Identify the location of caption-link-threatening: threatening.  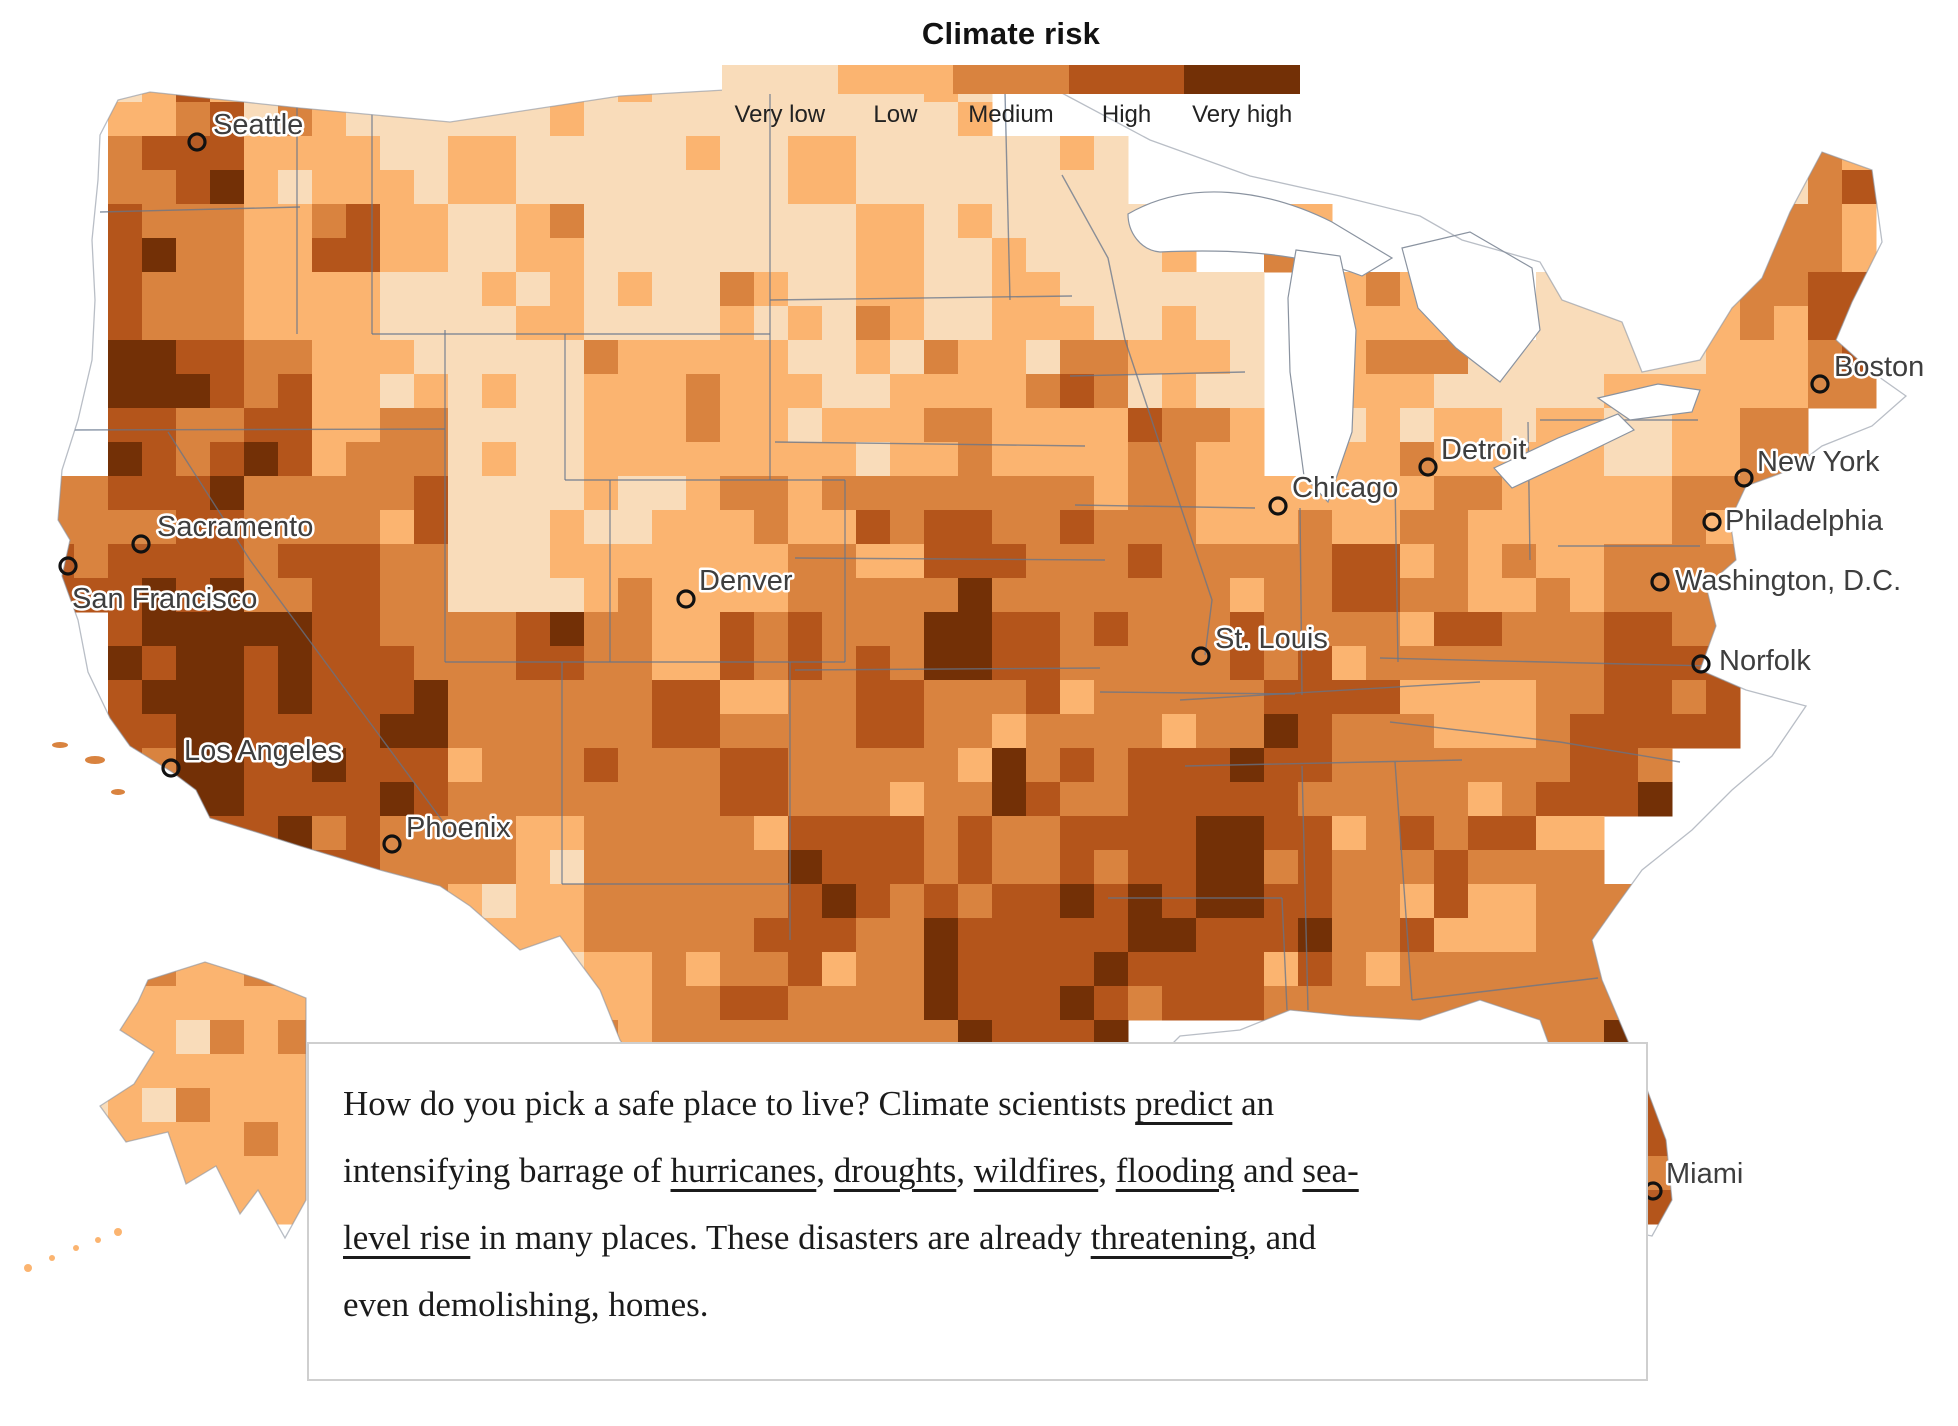
(1169, 1237).